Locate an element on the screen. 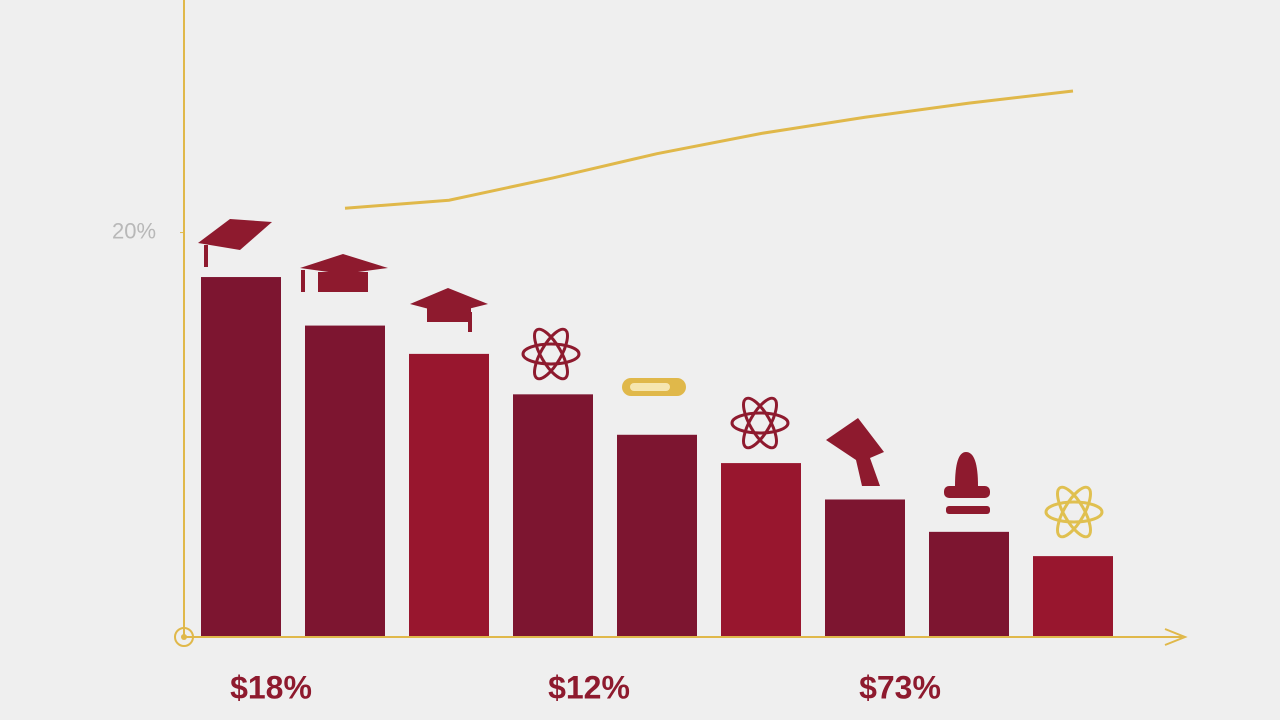 The image size is (1280, 720). capsule-icon is located at coordinates (650, 387).